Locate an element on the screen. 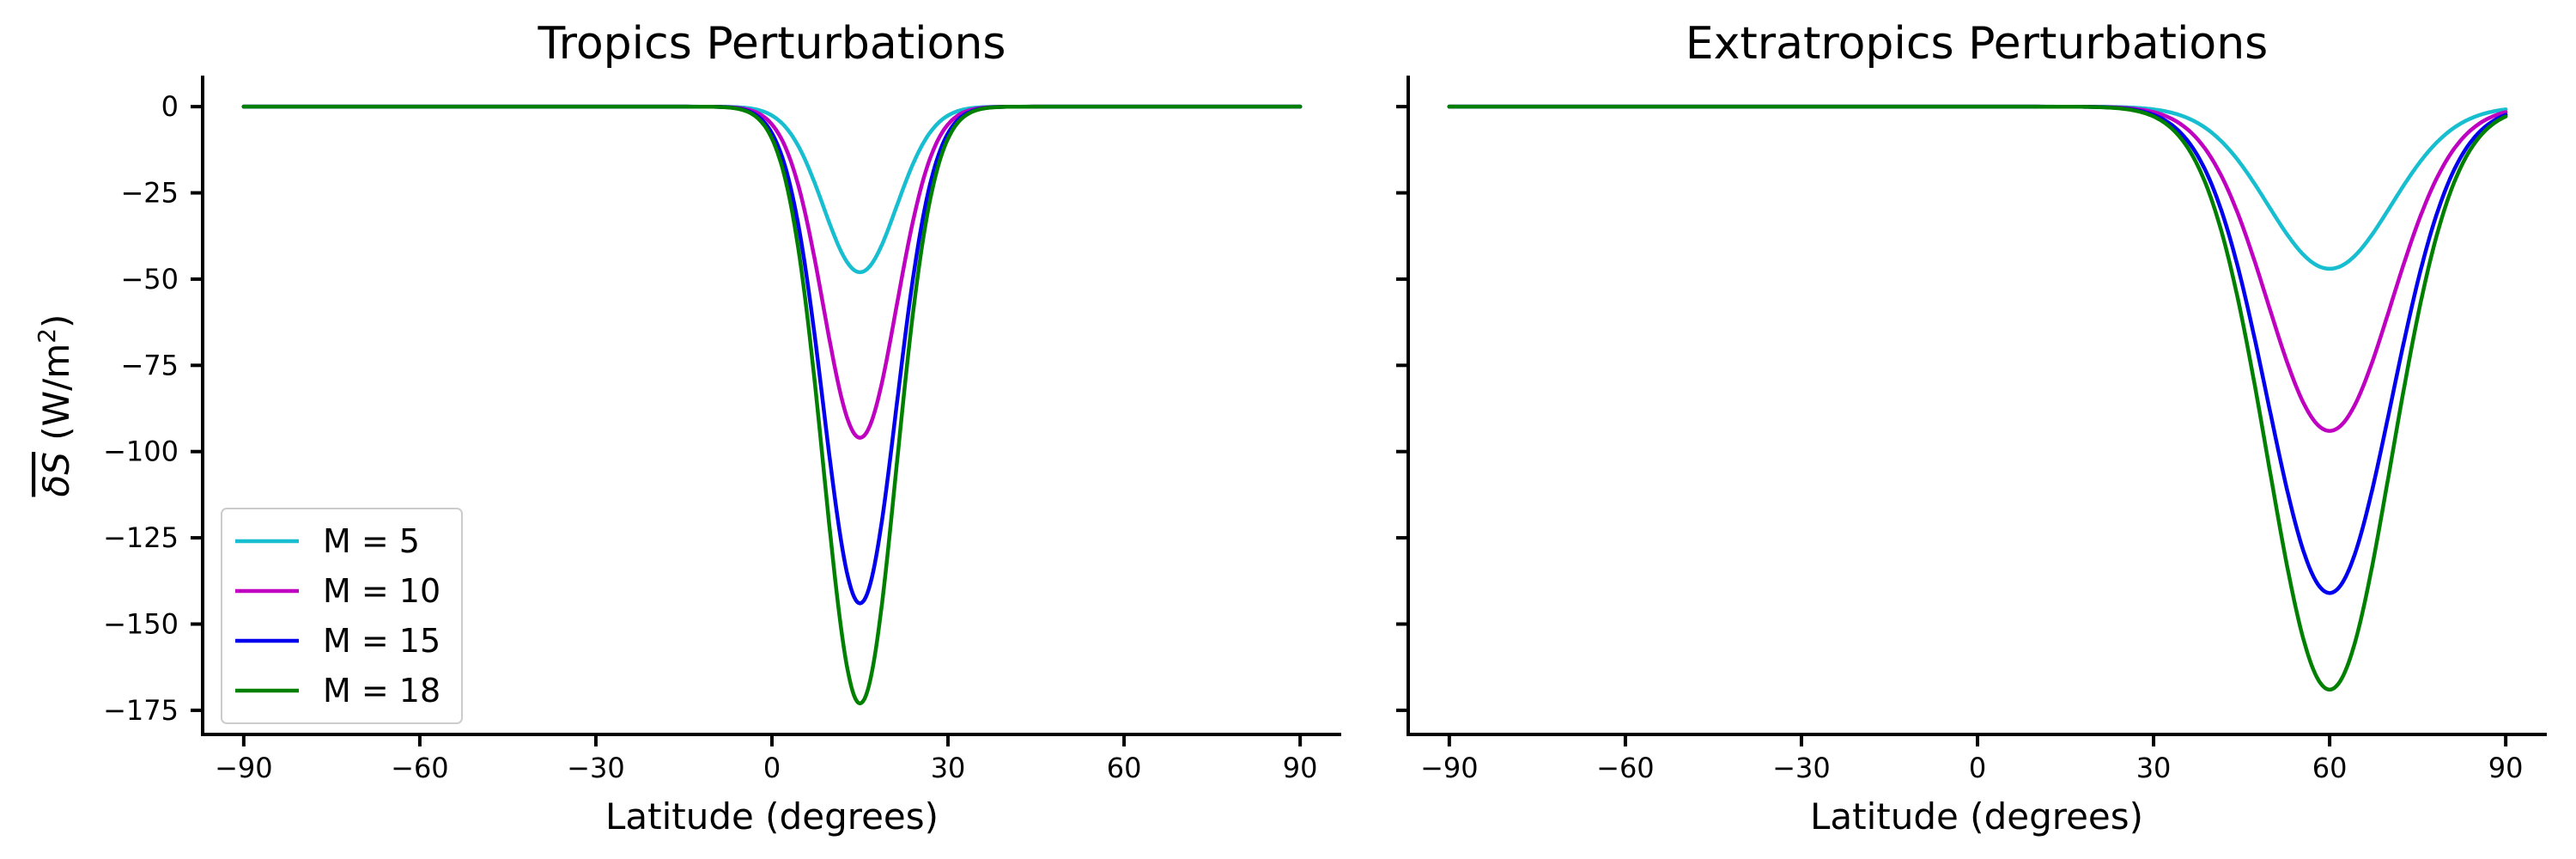  panel-title: Tropics Perturbations is located at coordinates (771, 44).